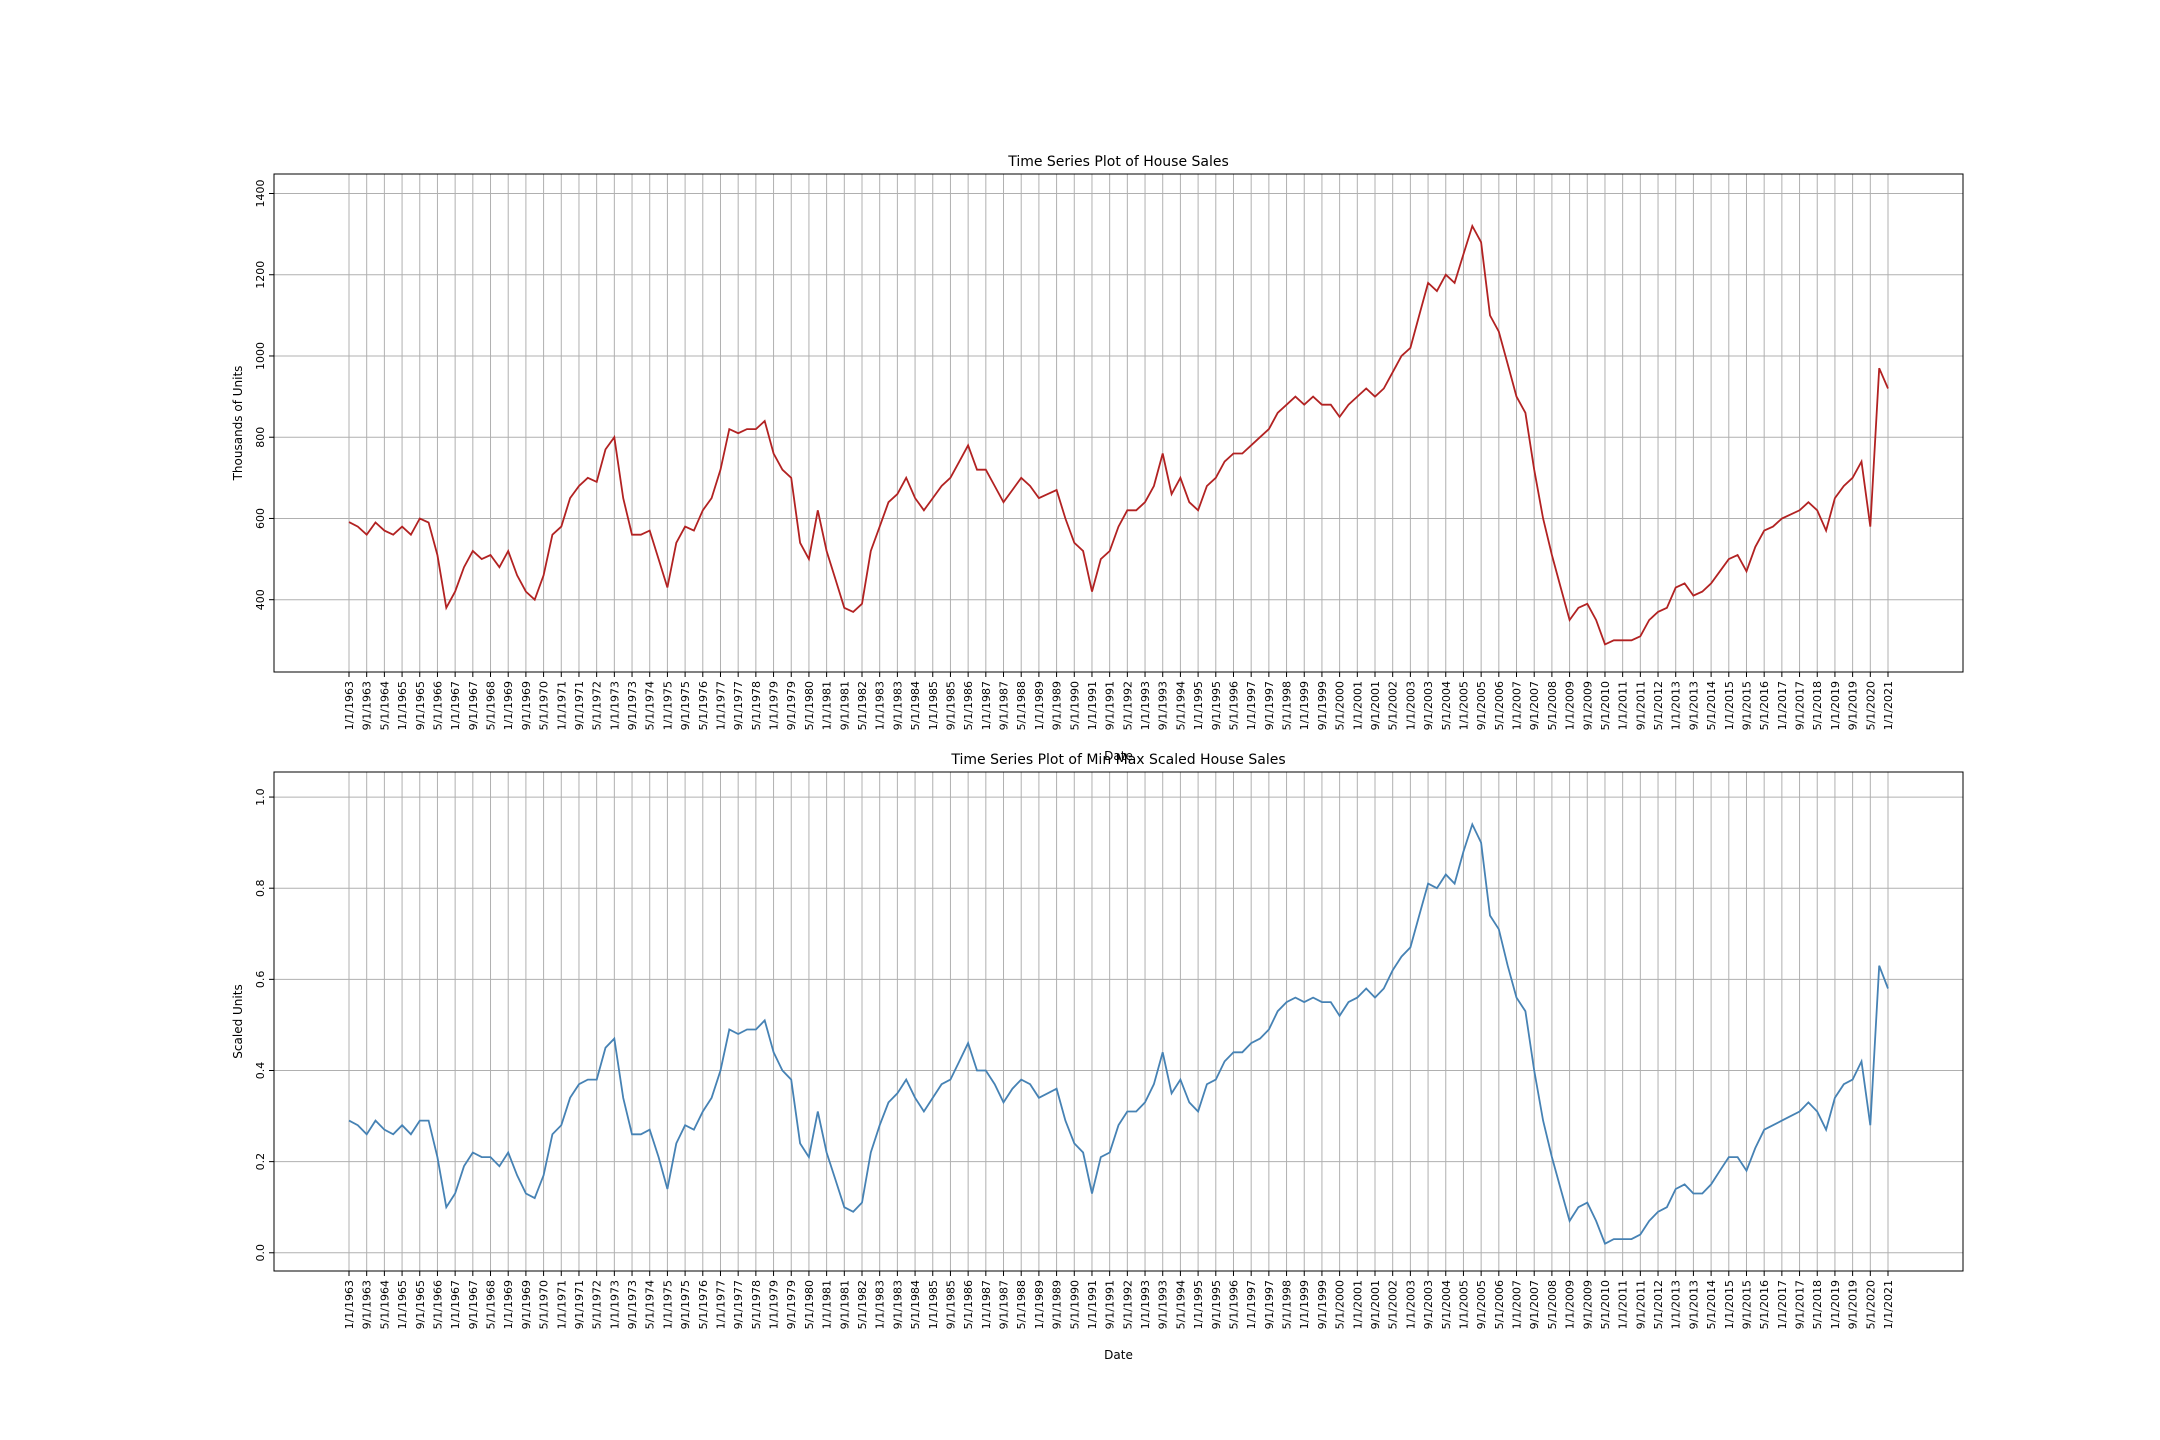 The height and width of the screenshot is (1440, 2160). What do you see at coordinates (579, 705) in the screenshot?
I see `x-tick-label: 9/1/1971` at bounding box center [579, 705].